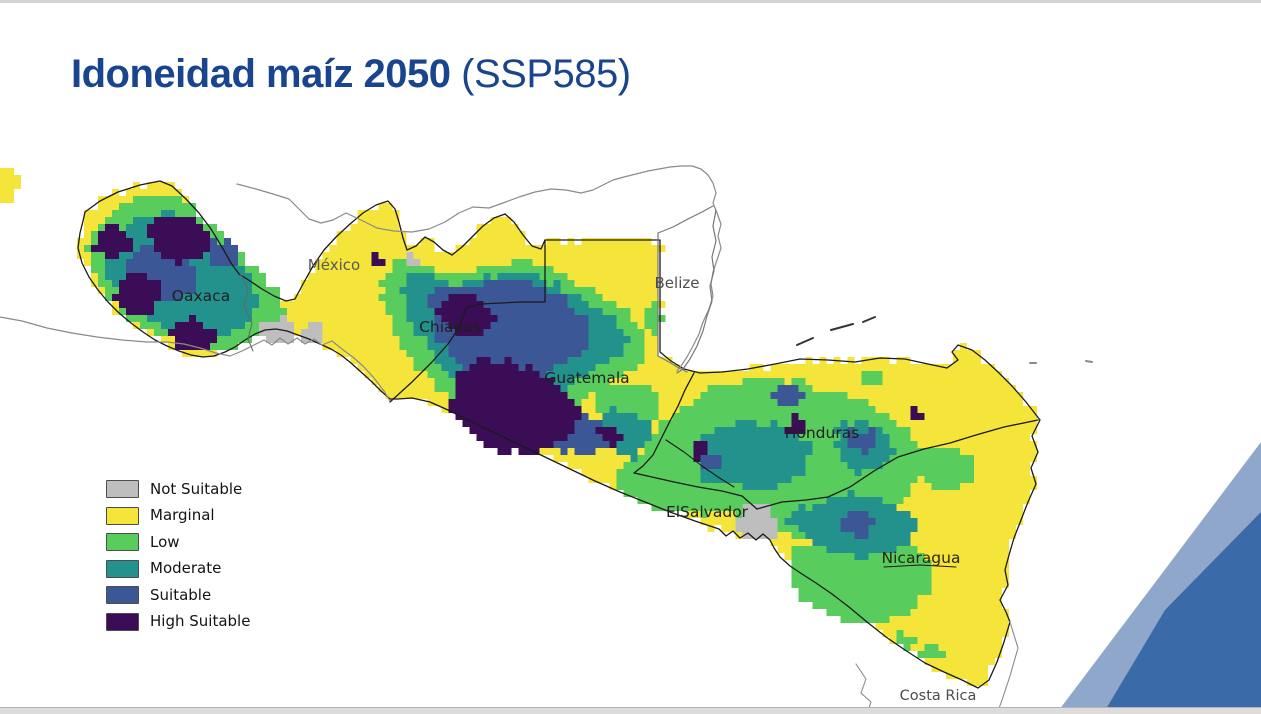 The image size is (1261, 714). Describe the element at coordinates (201, 296) in the screenshot. I see `map-label-oaxaca: Oaxaca` at that location.